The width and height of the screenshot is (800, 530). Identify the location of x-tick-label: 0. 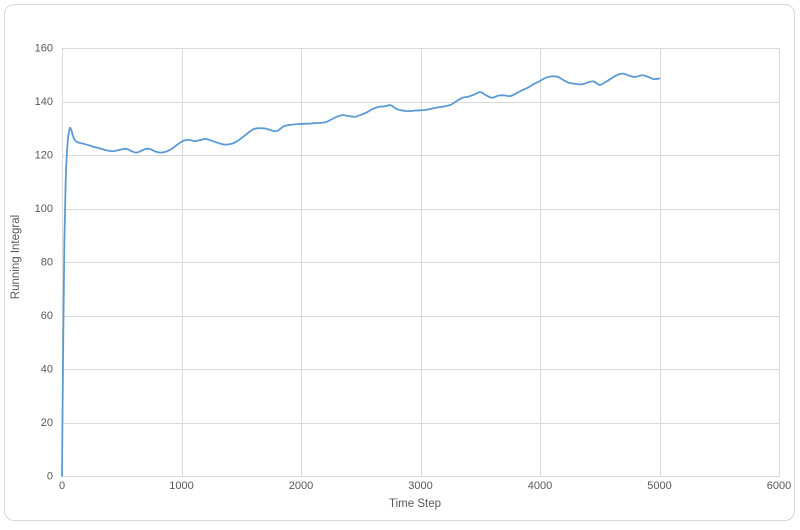
(62, 486).